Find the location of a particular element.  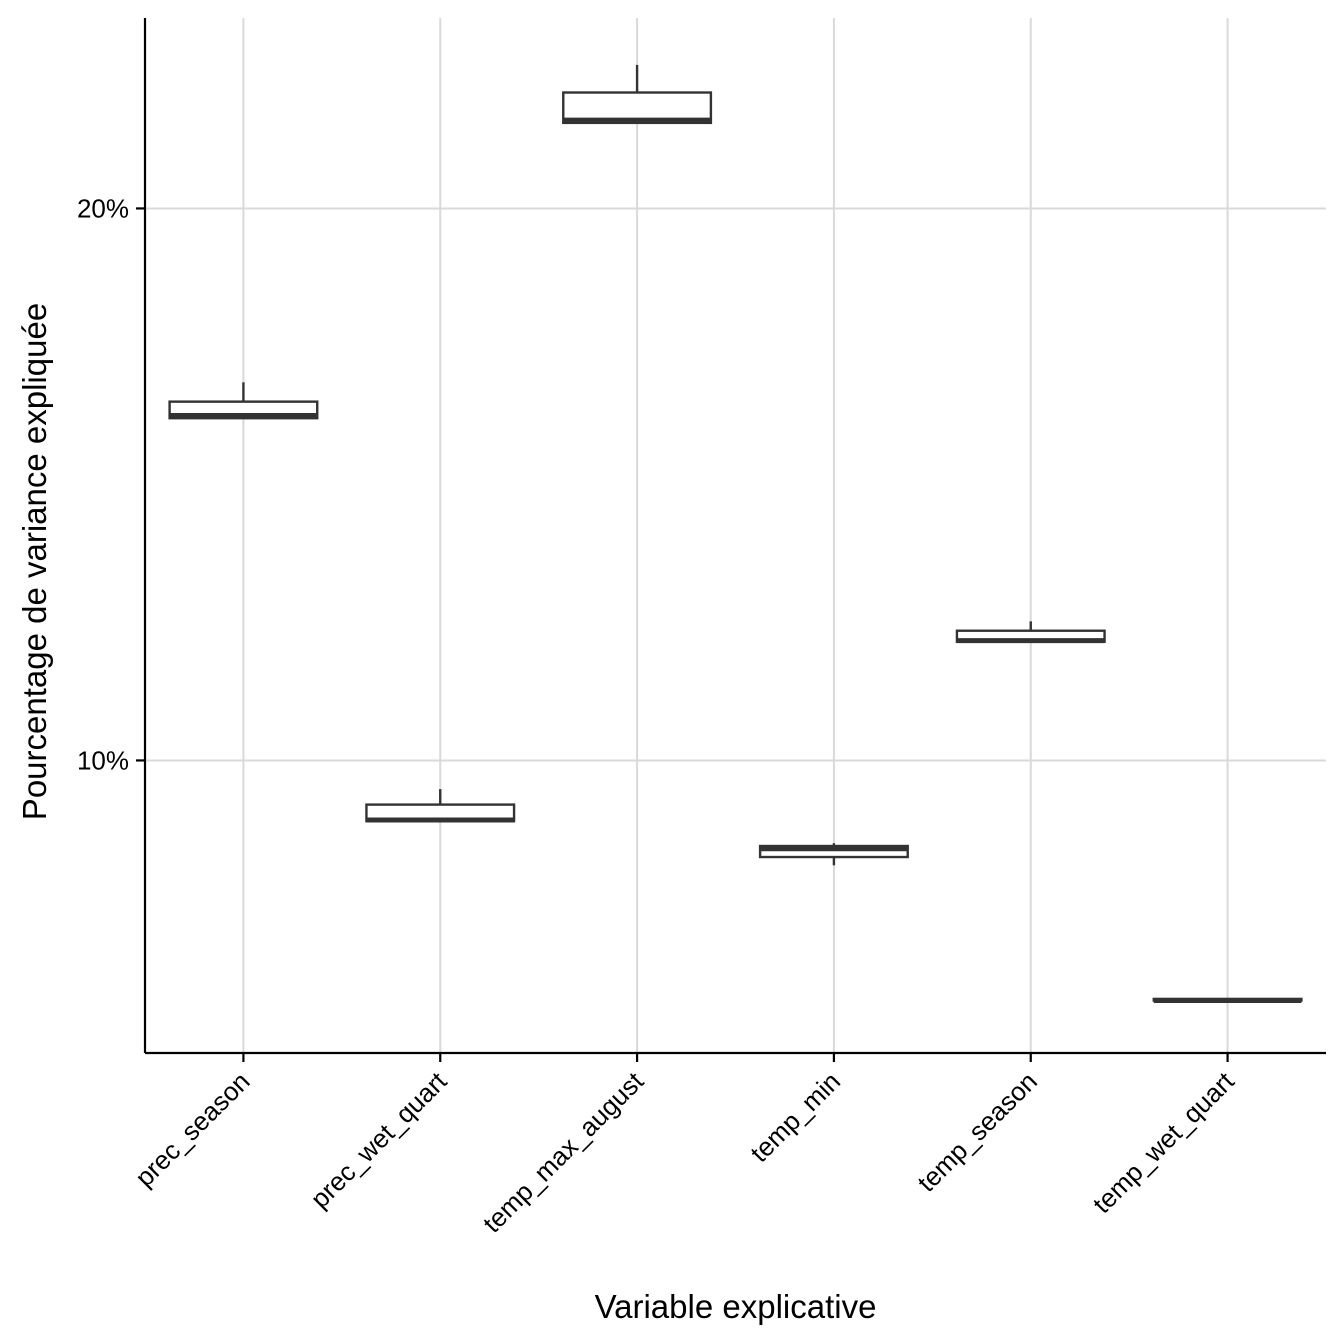

x-tick-label-prec-wet-quart: prec_wet_quart is located at coordinates (379, 1139).